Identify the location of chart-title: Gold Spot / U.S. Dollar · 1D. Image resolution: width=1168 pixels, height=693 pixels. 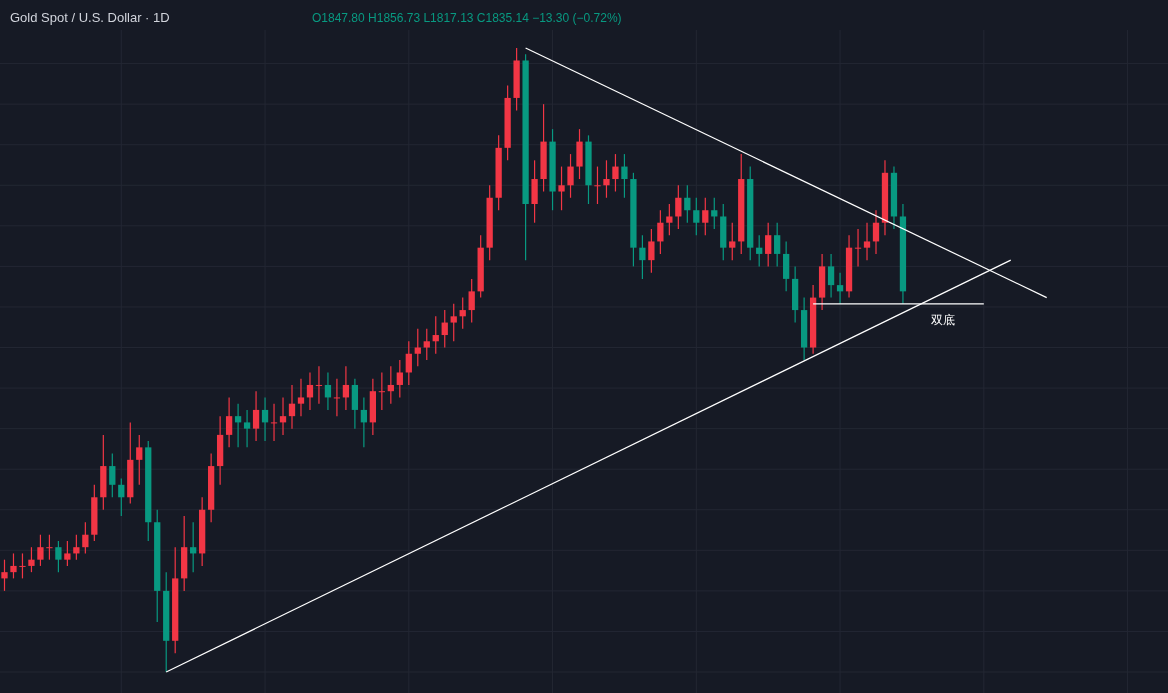
(90, 17).